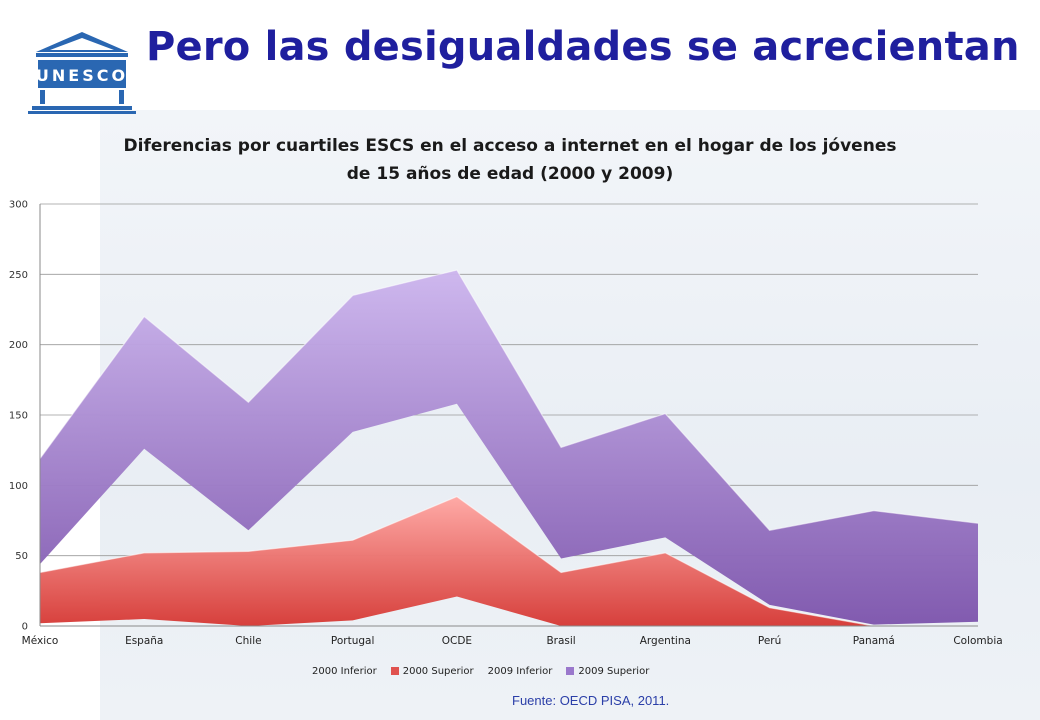 The image size is (1040, 720). Describe the element at coordinates (40, 641) in the screenshot. I see `x-tick-label-0: México` at that location.